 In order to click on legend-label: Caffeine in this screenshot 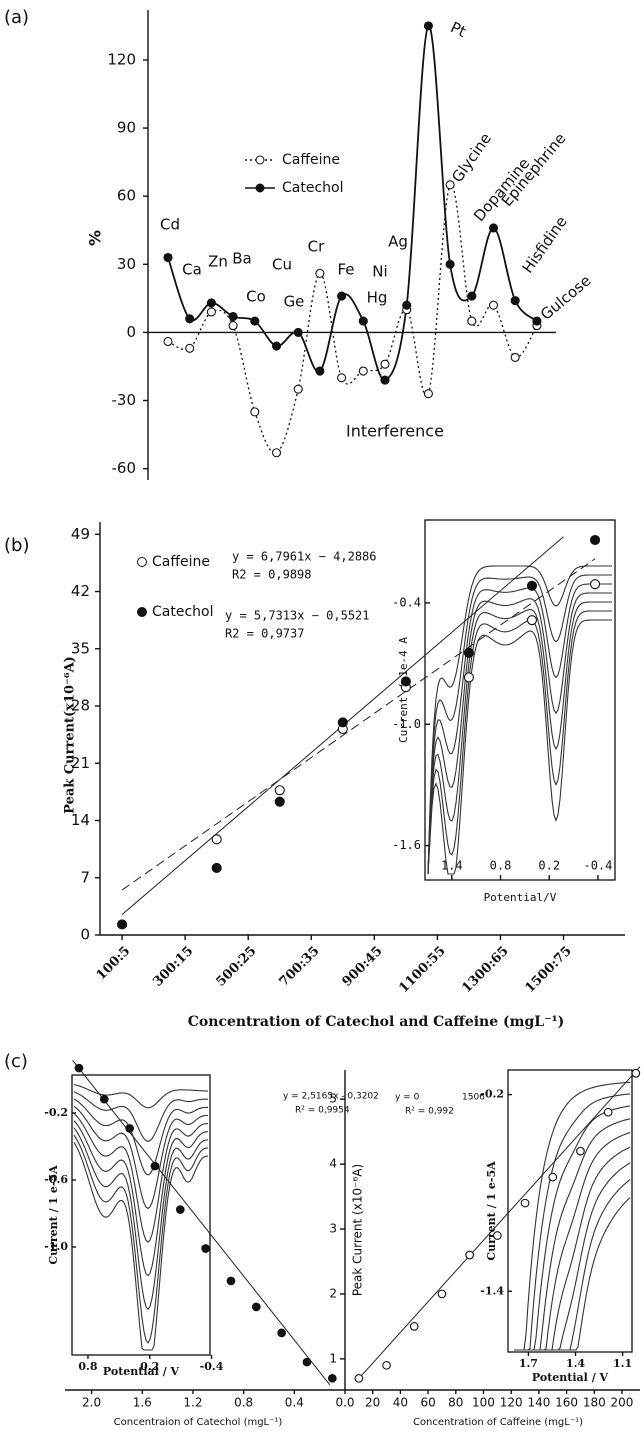, I will do `click(181, 562)`.